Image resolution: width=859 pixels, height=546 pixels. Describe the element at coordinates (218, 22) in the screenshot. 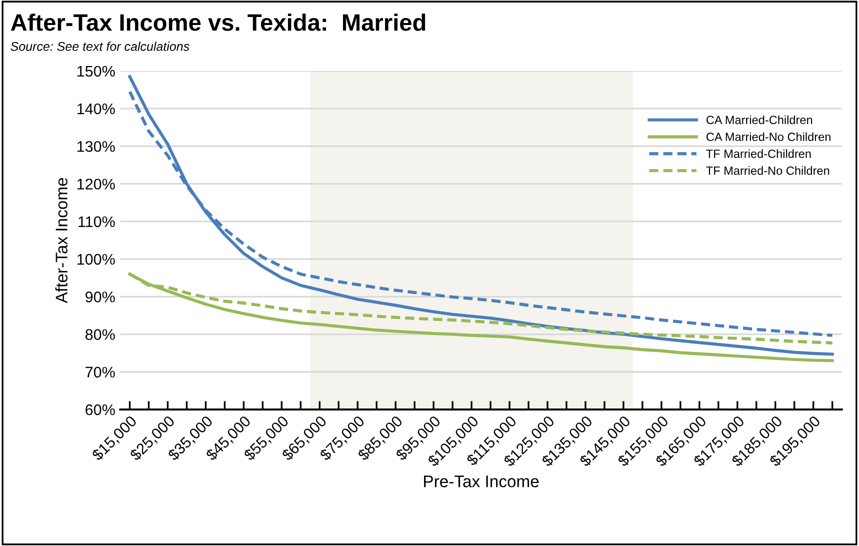

I see `chart-title: After-Tax Income vs. Texida: Married` at that location.